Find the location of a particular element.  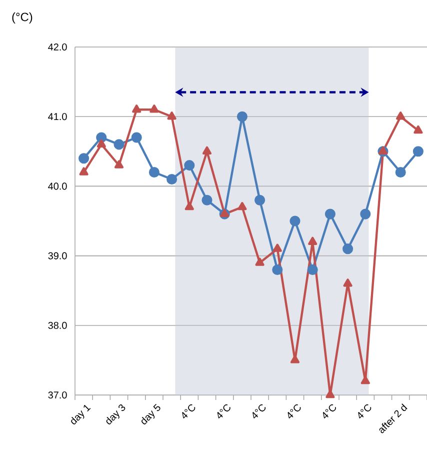

y-tick-label: 37.0 is located at coordinates (57, 395).